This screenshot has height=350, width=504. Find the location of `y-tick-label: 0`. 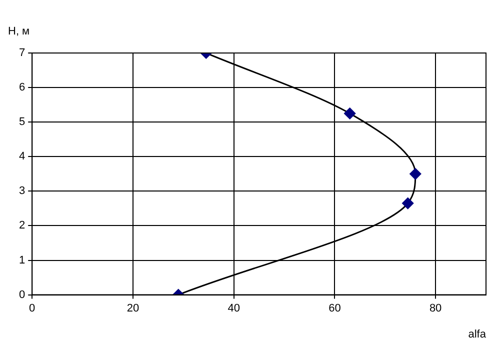

y-tick-label: 0 is located at coordinates (22, 294).